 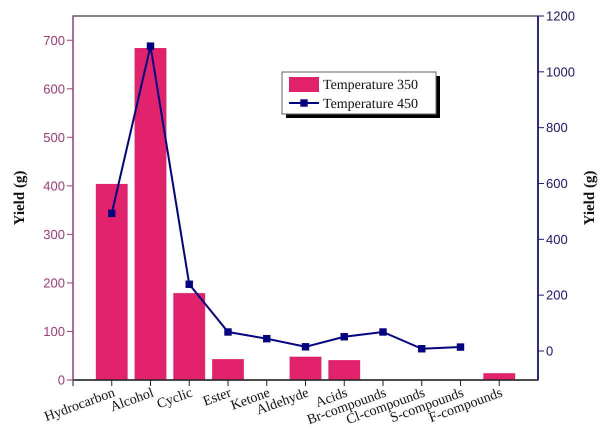 I want to click on y2-tick-label: 600, so click(x=557, y=184).